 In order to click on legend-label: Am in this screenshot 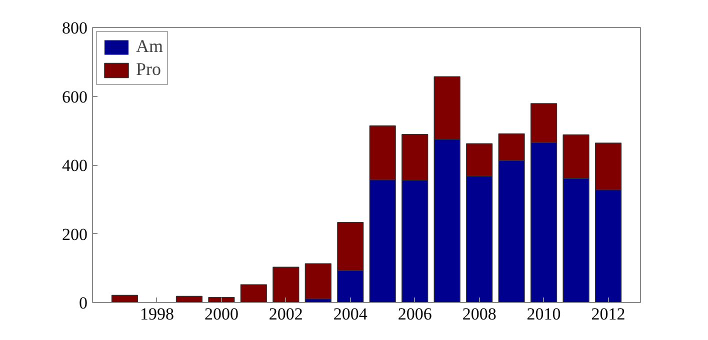, I will do `click(149, 46)`.